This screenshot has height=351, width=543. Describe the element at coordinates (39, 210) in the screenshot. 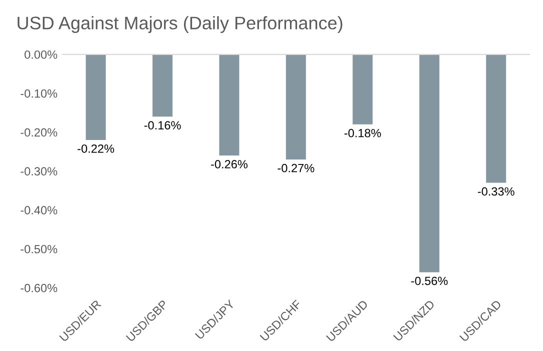

I see `y-tick-label: -0.40%` at that location.